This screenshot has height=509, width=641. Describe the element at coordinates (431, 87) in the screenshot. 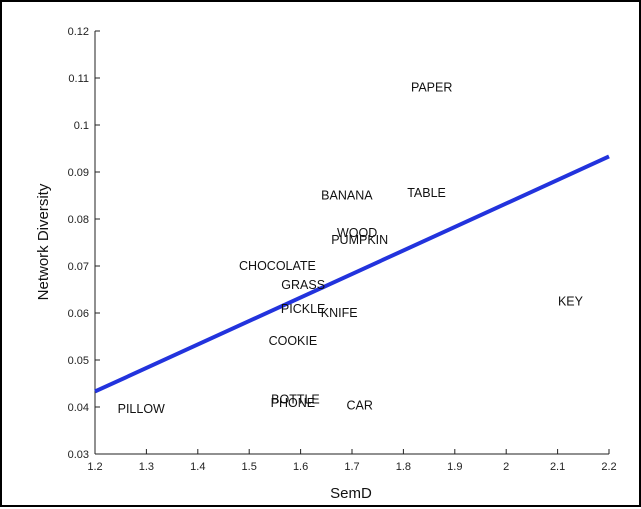

I see `point-label-paper: PAPER` at that location.